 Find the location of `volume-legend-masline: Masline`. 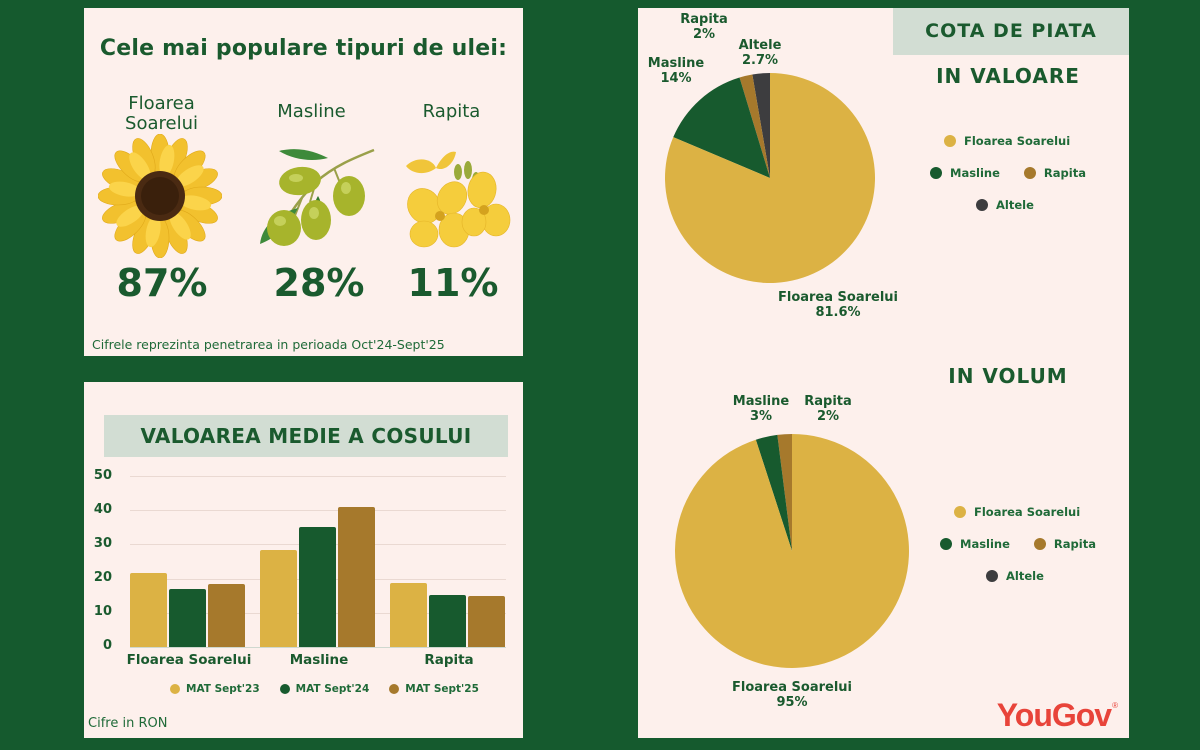

volume-legend-masline: Masline is located at coordinates (975, 544).